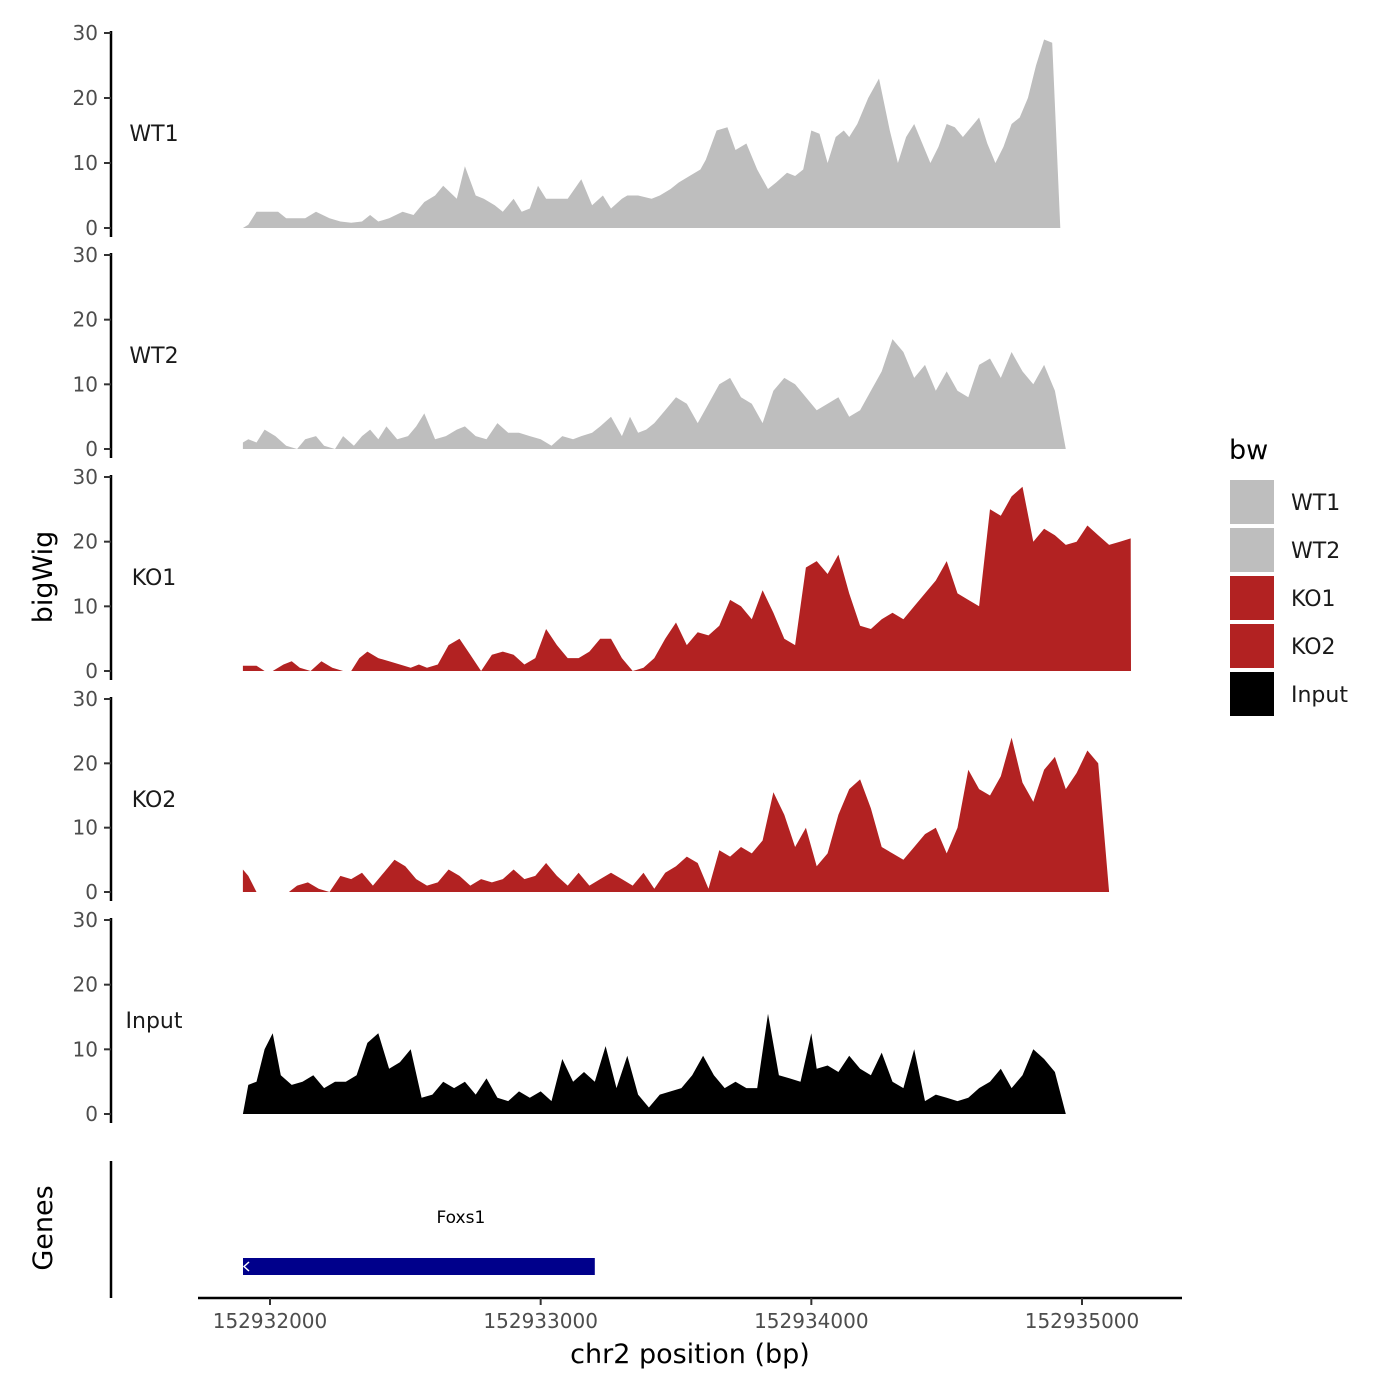 The height and width of the screenshot is (1400, 1400). I want to click on legend-label: WT1, so click(1315, 503).